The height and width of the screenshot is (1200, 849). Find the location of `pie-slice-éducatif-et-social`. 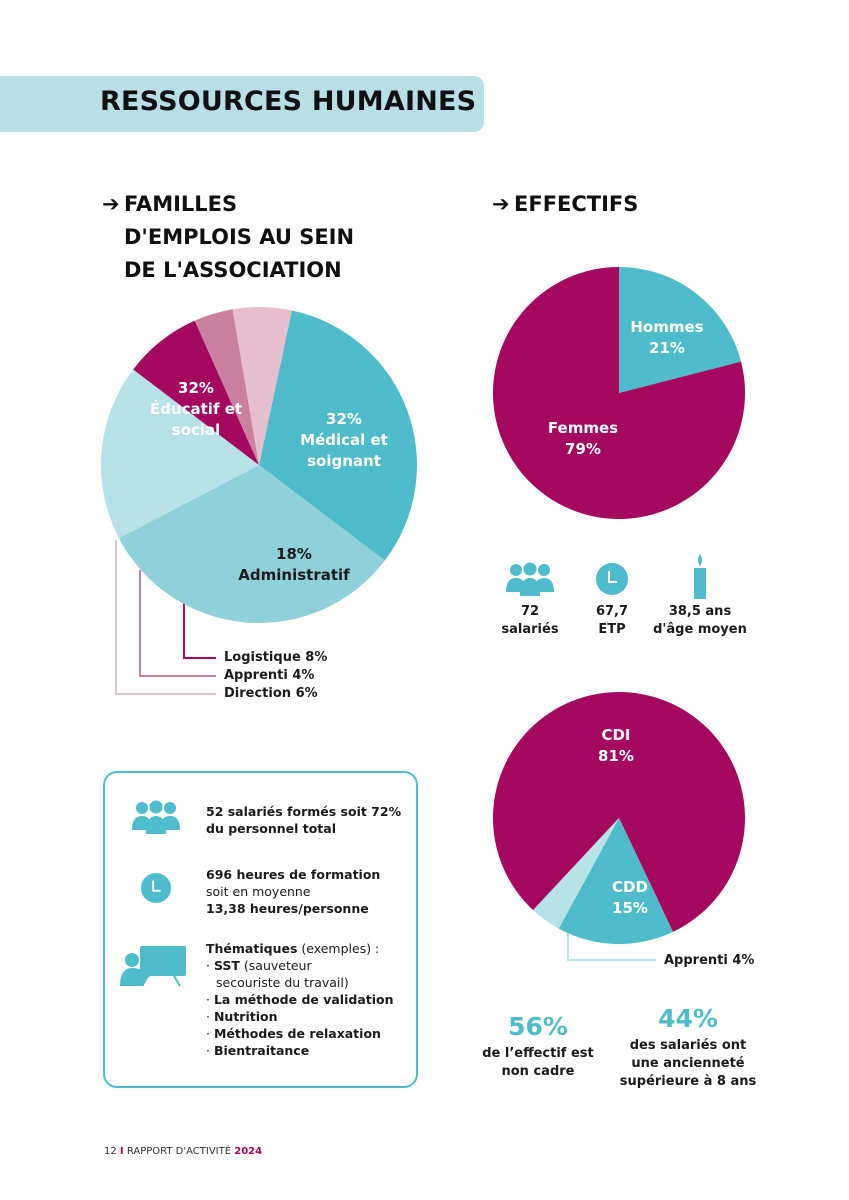

pie-slice-éducatif-et-social is located at coordinates (338, 435).